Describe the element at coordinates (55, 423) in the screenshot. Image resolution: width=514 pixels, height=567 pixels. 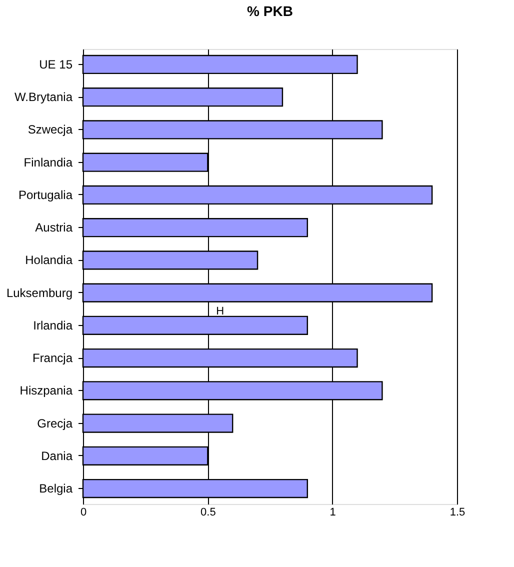
I see `y-tick-label: Grecja` at that location.